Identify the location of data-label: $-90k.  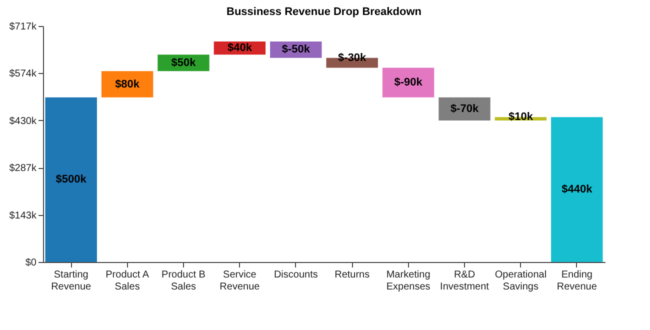
(409, 82).